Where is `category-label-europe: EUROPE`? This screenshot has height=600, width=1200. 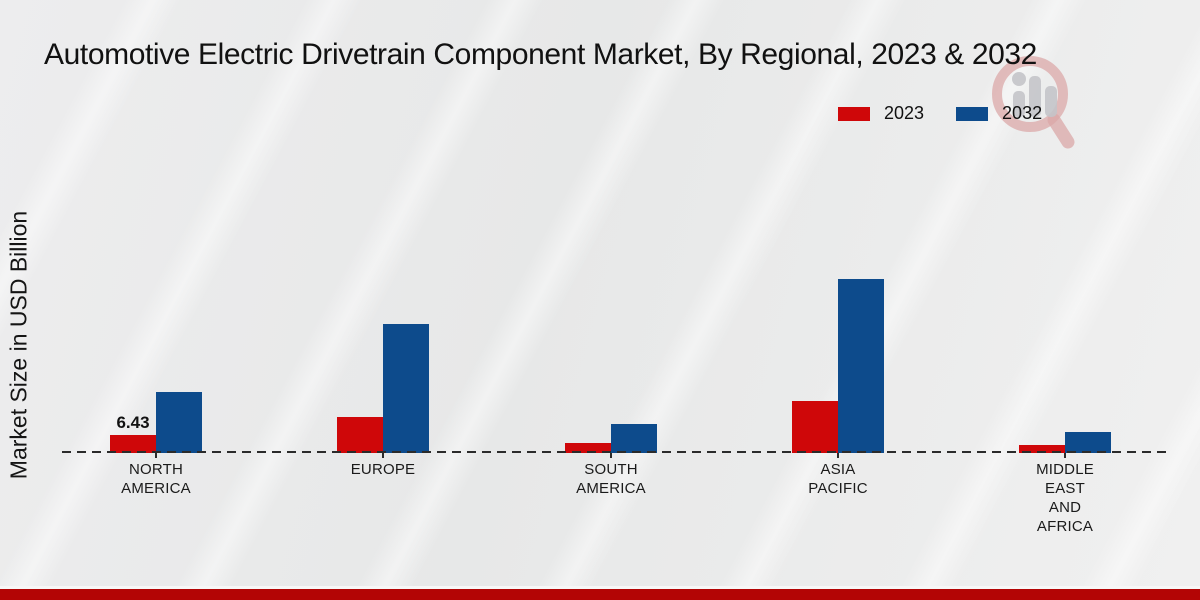 category-label-europe: EUROPE is located at coordinates (383, 469).